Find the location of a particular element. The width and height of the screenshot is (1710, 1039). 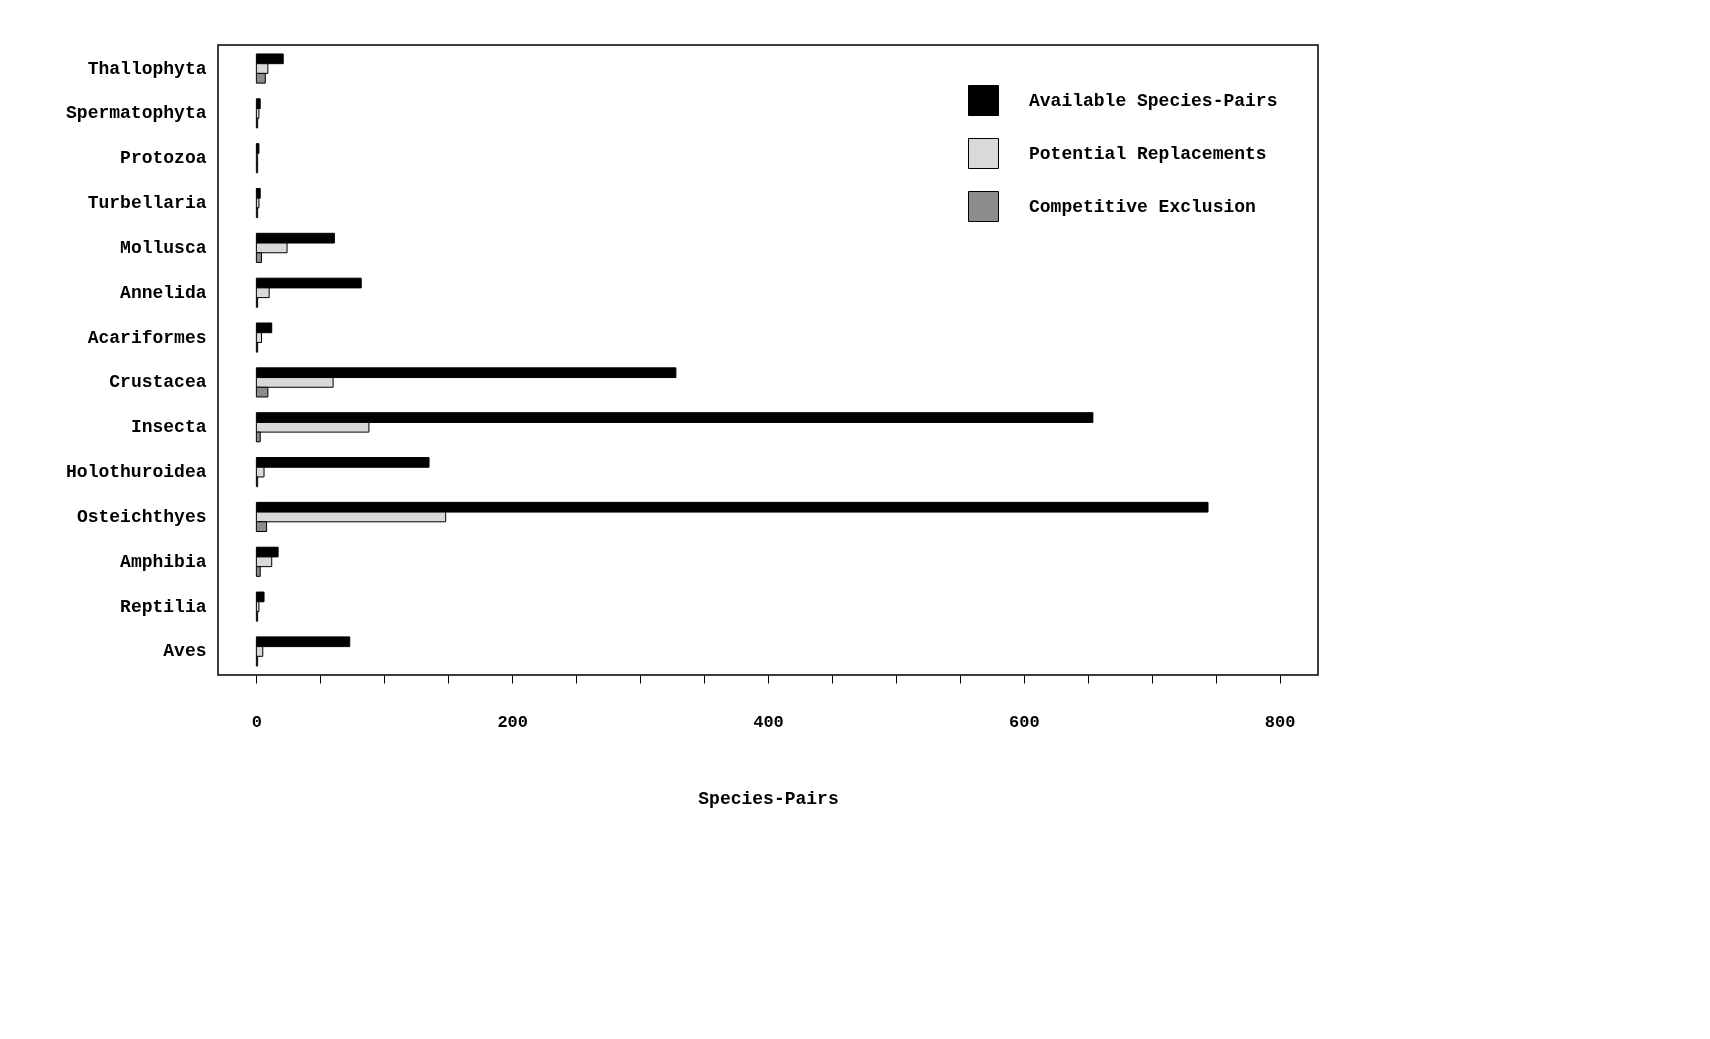

x-tick-label: 400 is located at coordinates (768, 722).